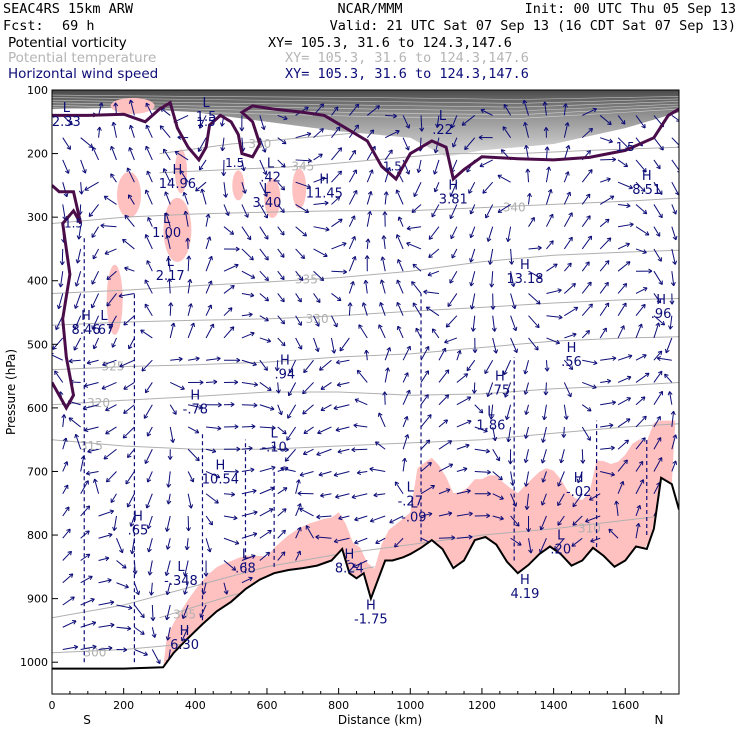 This screenshot has height=740, width=740. I want to click on legend-theta-label: Potential temperature, so click(82, 58).